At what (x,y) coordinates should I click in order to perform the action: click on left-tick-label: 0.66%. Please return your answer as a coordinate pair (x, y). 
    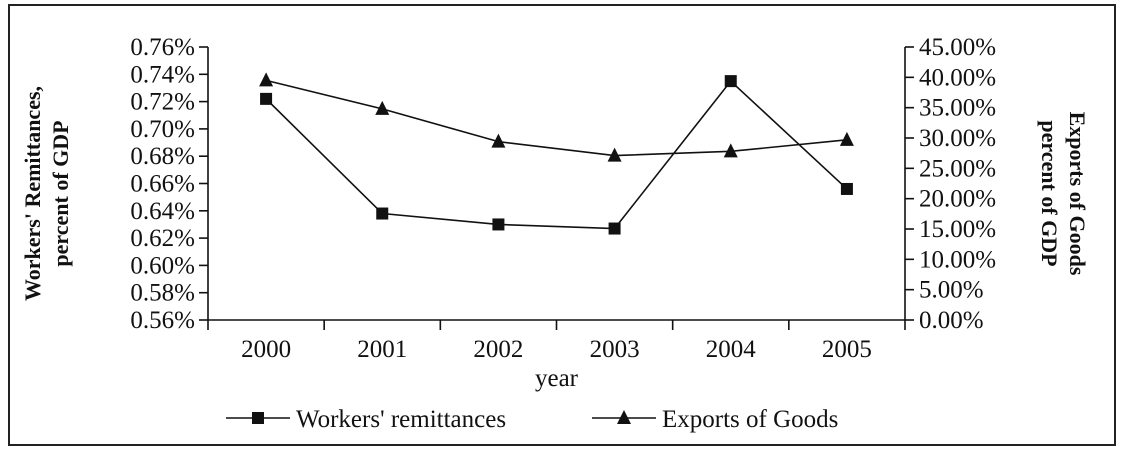
    Looking at the image, I should click on (162, 184).